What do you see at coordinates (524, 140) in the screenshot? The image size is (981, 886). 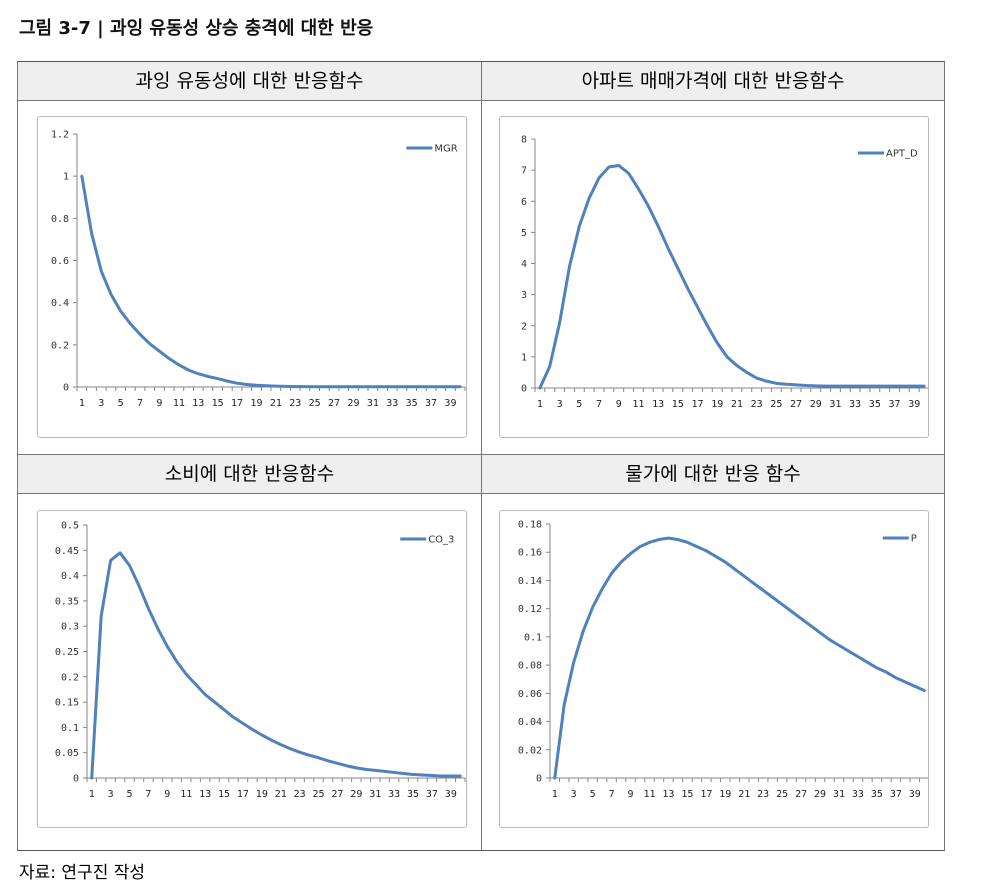 I see `y-tick-label: 8` at bounding box center [524, 140].